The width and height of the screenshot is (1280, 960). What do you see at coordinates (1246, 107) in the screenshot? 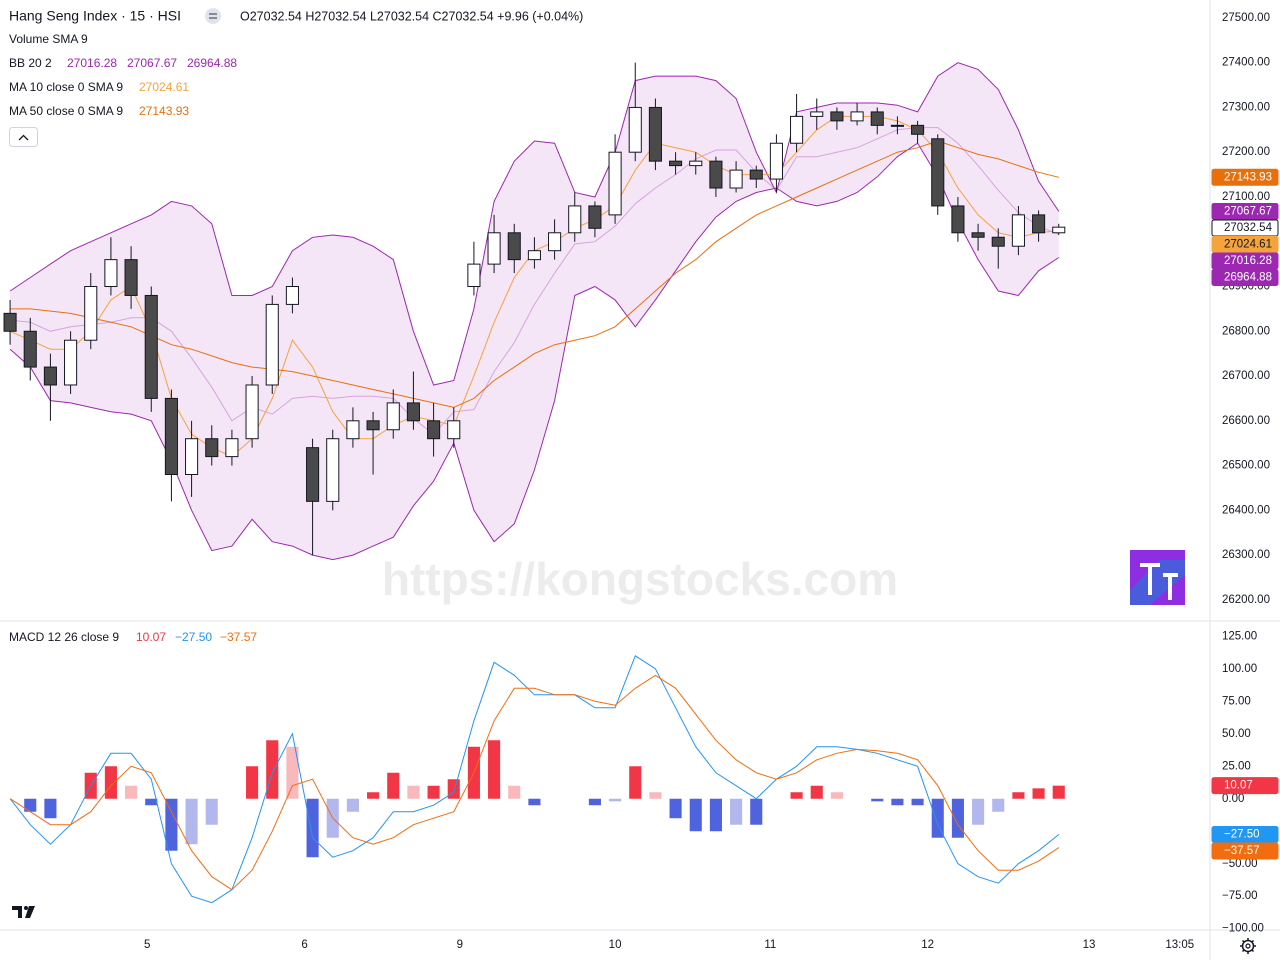
I see `y-tick-label: 27300.00` at bounding box center [1246, 107].